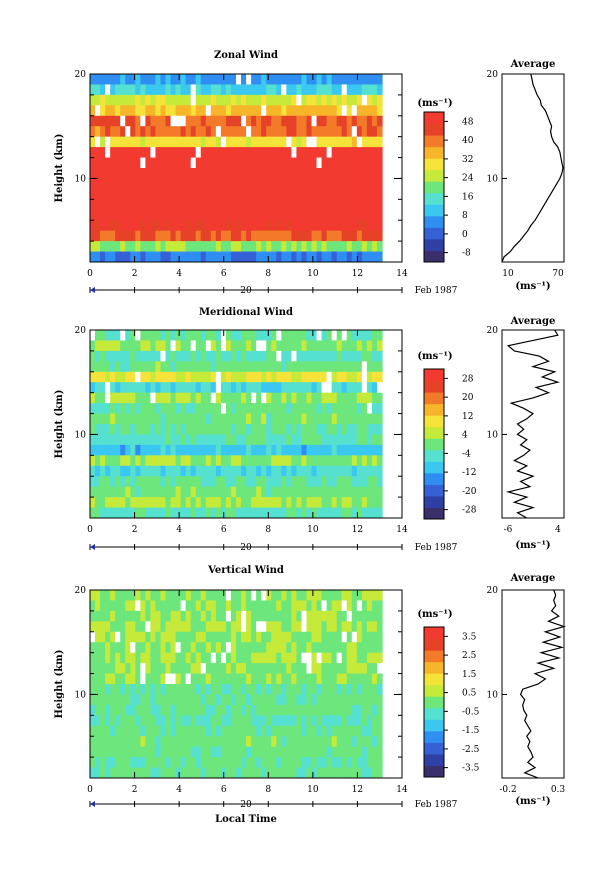 This screenshot has height=873, width=616. I want to click on colorbar-tick-label: 8, so click(465, 216).